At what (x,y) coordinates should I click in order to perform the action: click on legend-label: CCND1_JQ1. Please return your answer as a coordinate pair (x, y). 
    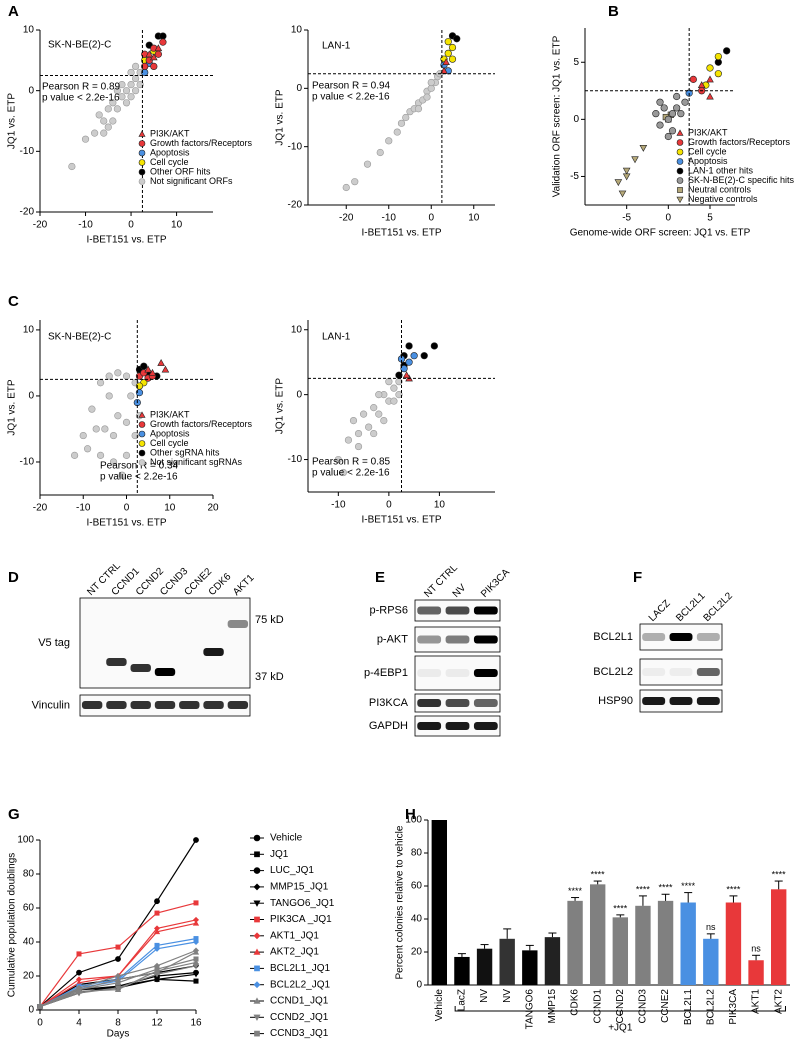
    Looking at the image, I should click on (299, 1001).